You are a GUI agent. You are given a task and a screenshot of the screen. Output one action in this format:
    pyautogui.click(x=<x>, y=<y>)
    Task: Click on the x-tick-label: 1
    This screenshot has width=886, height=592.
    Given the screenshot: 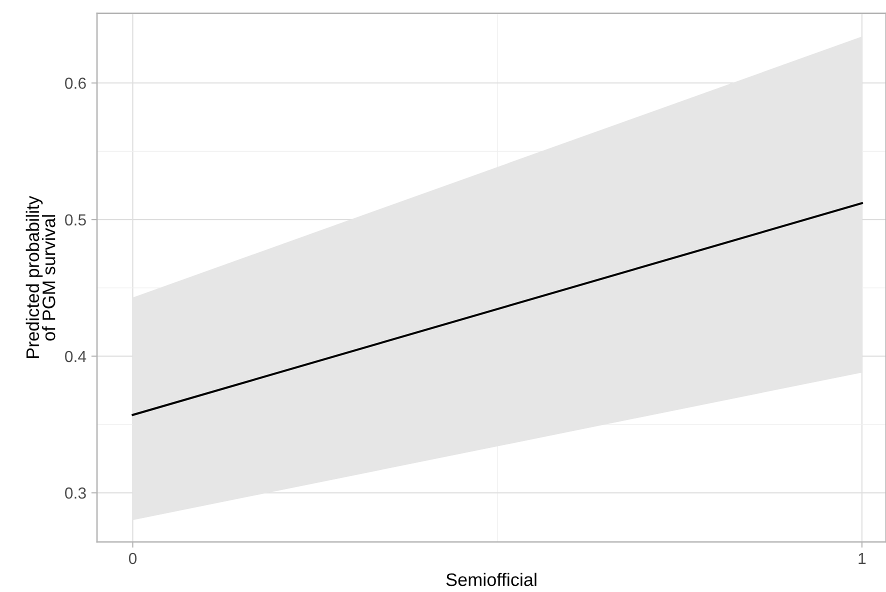 What is the action you would take?
    pyautogui.click(x=862, y=558)
    